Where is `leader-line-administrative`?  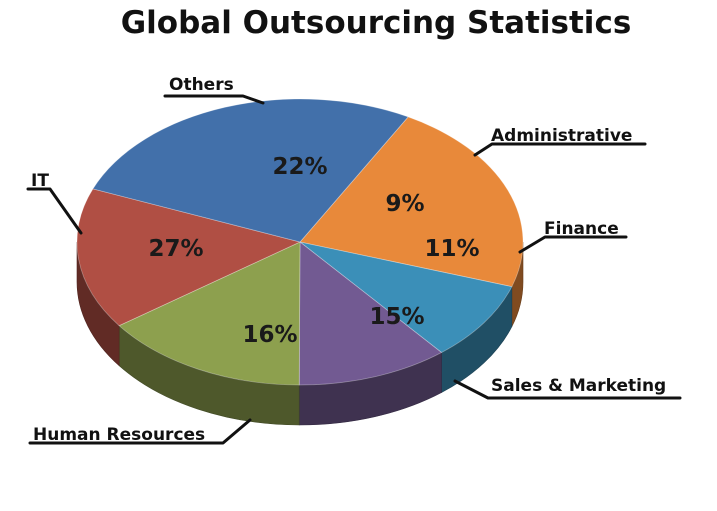
leader-line-administrative is located at coordinates (560, 149).